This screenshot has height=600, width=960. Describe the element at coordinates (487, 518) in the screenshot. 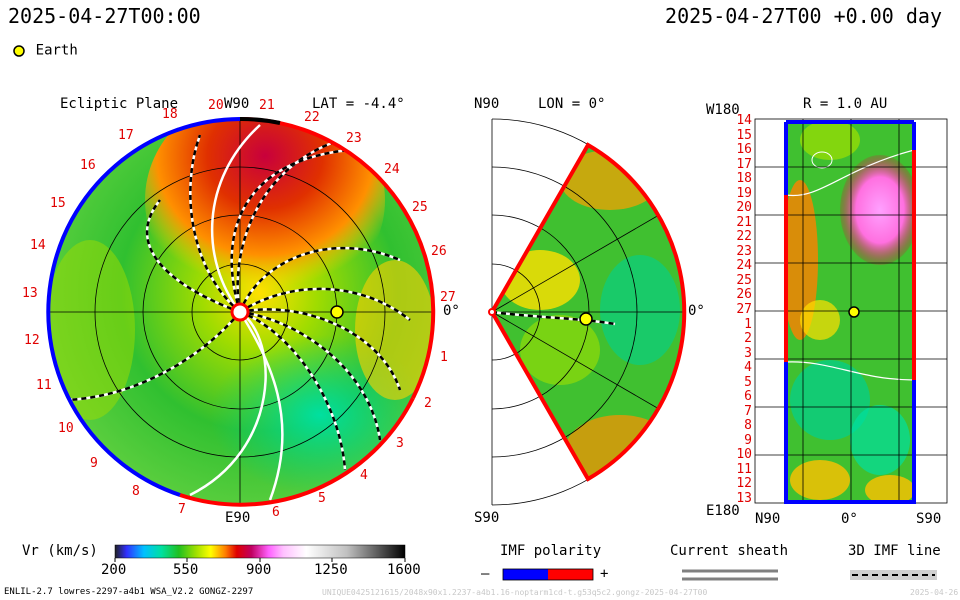

I see `meridional-bottom-label: S90` at that location.